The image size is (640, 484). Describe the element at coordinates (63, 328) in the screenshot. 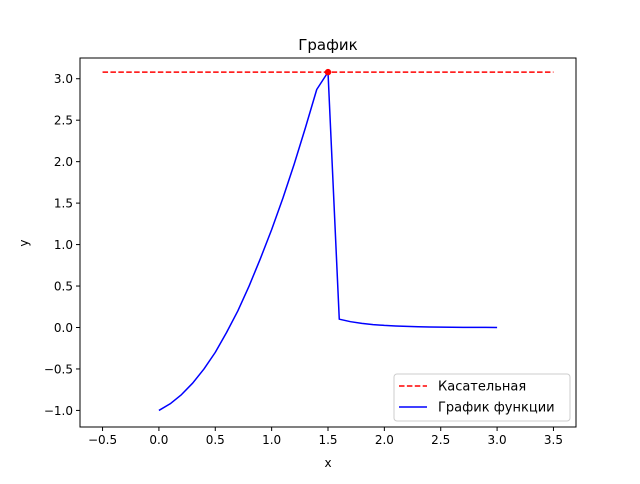

I see `y-tick-label: 0.0` at that location.